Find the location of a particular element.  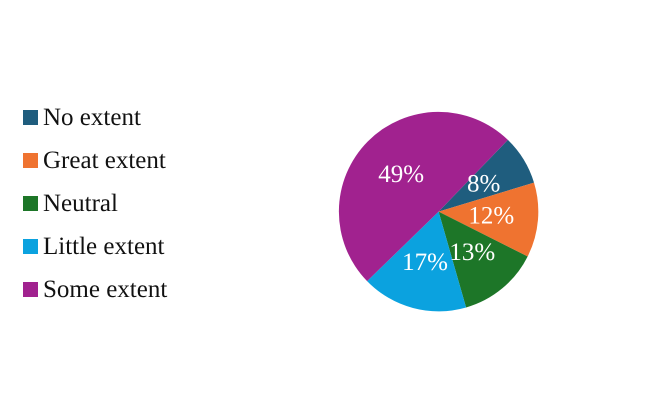

legend-label: Little extent is located at coordinates (104, 246).